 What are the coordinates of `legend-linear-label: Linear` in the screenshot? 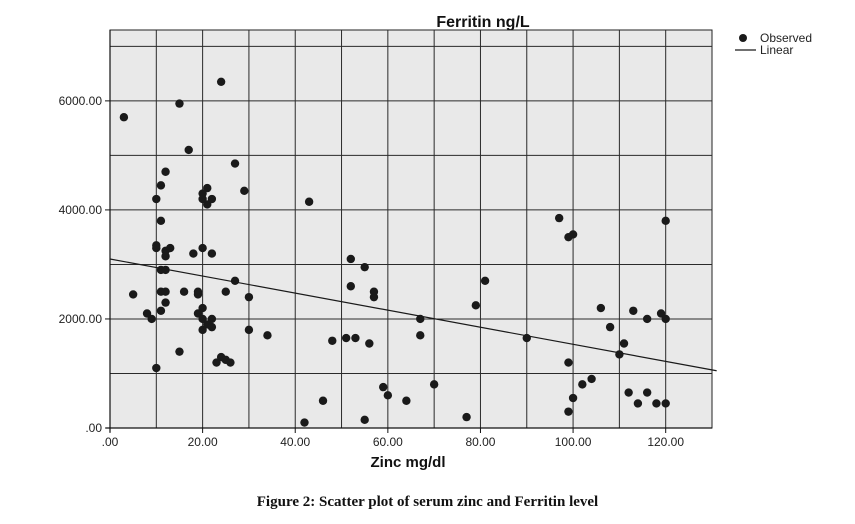 It's located at (776, 50).